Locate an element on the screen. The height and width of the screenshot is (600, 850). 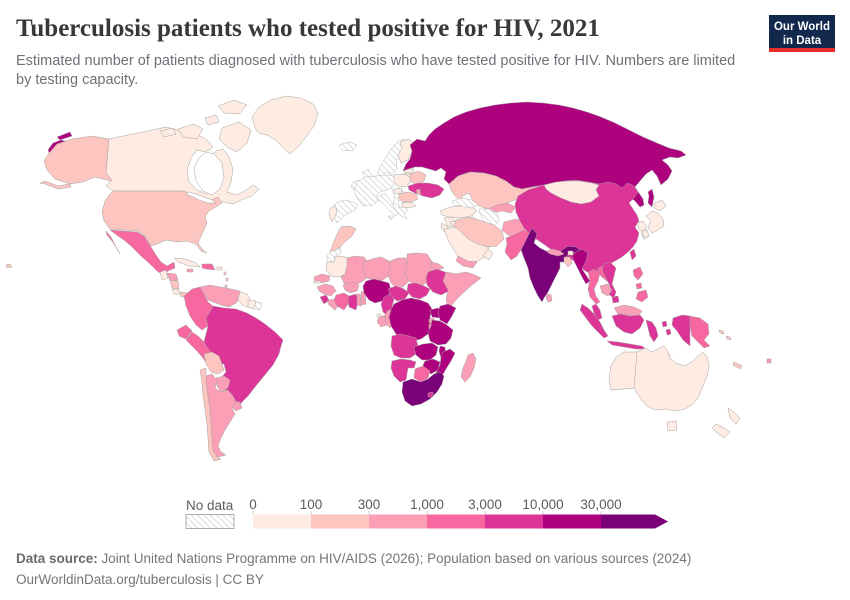
svg-text: 1,000 is located at coordinates (427, 504).